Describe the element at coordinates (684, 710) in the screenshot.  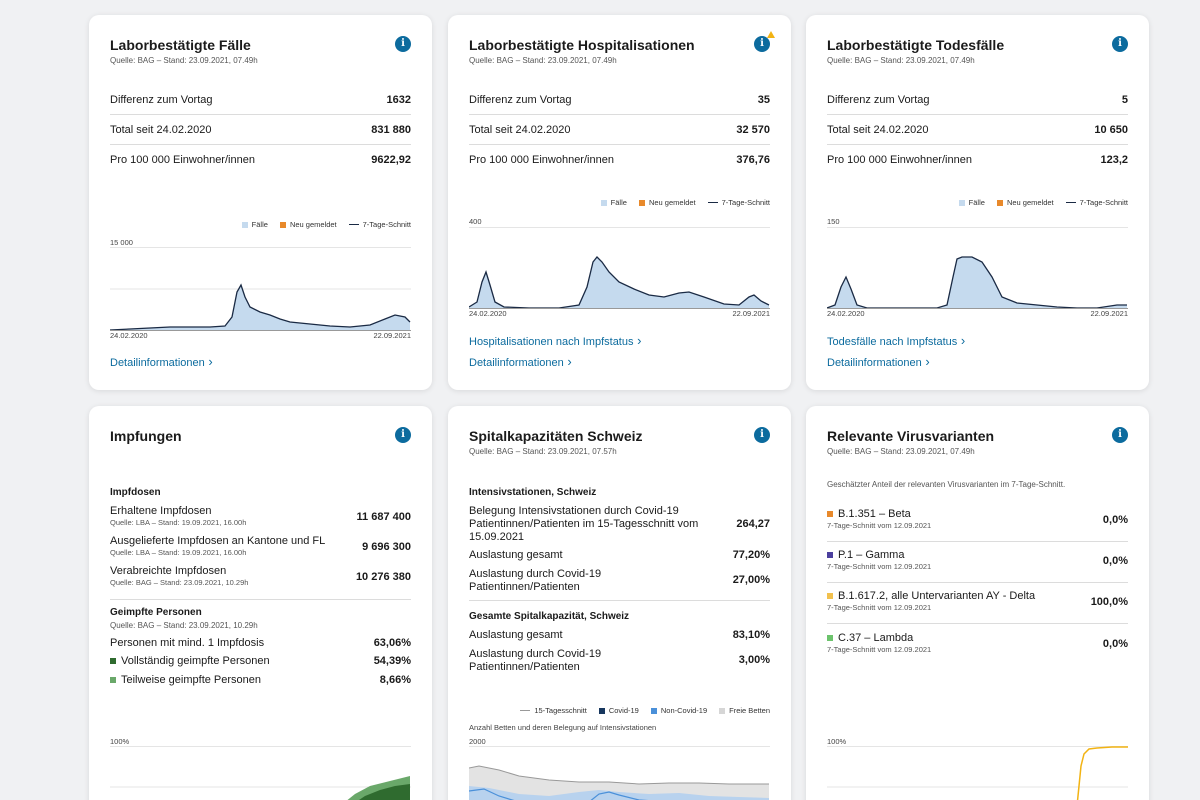
I see `legend-label: Non-Covid-19` at that location.